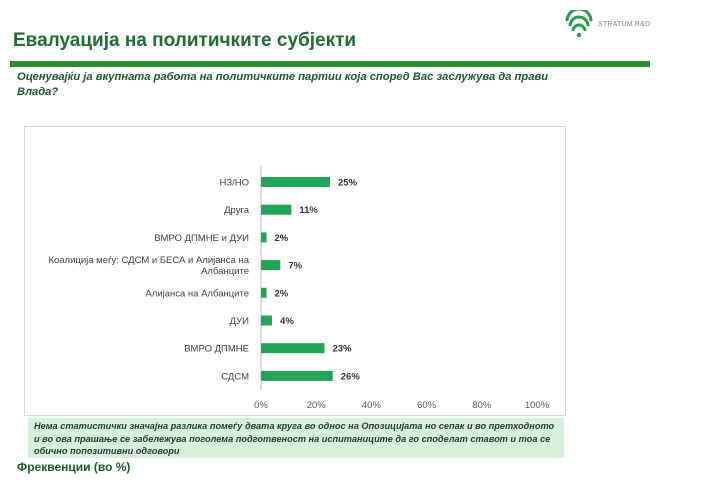 This screenshot has width=702, height=488. Describe the element at coordinates (201, 238) in the screenshot. I see `category-label: ВМРО ДПМНЕ и ДУИ` at that location.